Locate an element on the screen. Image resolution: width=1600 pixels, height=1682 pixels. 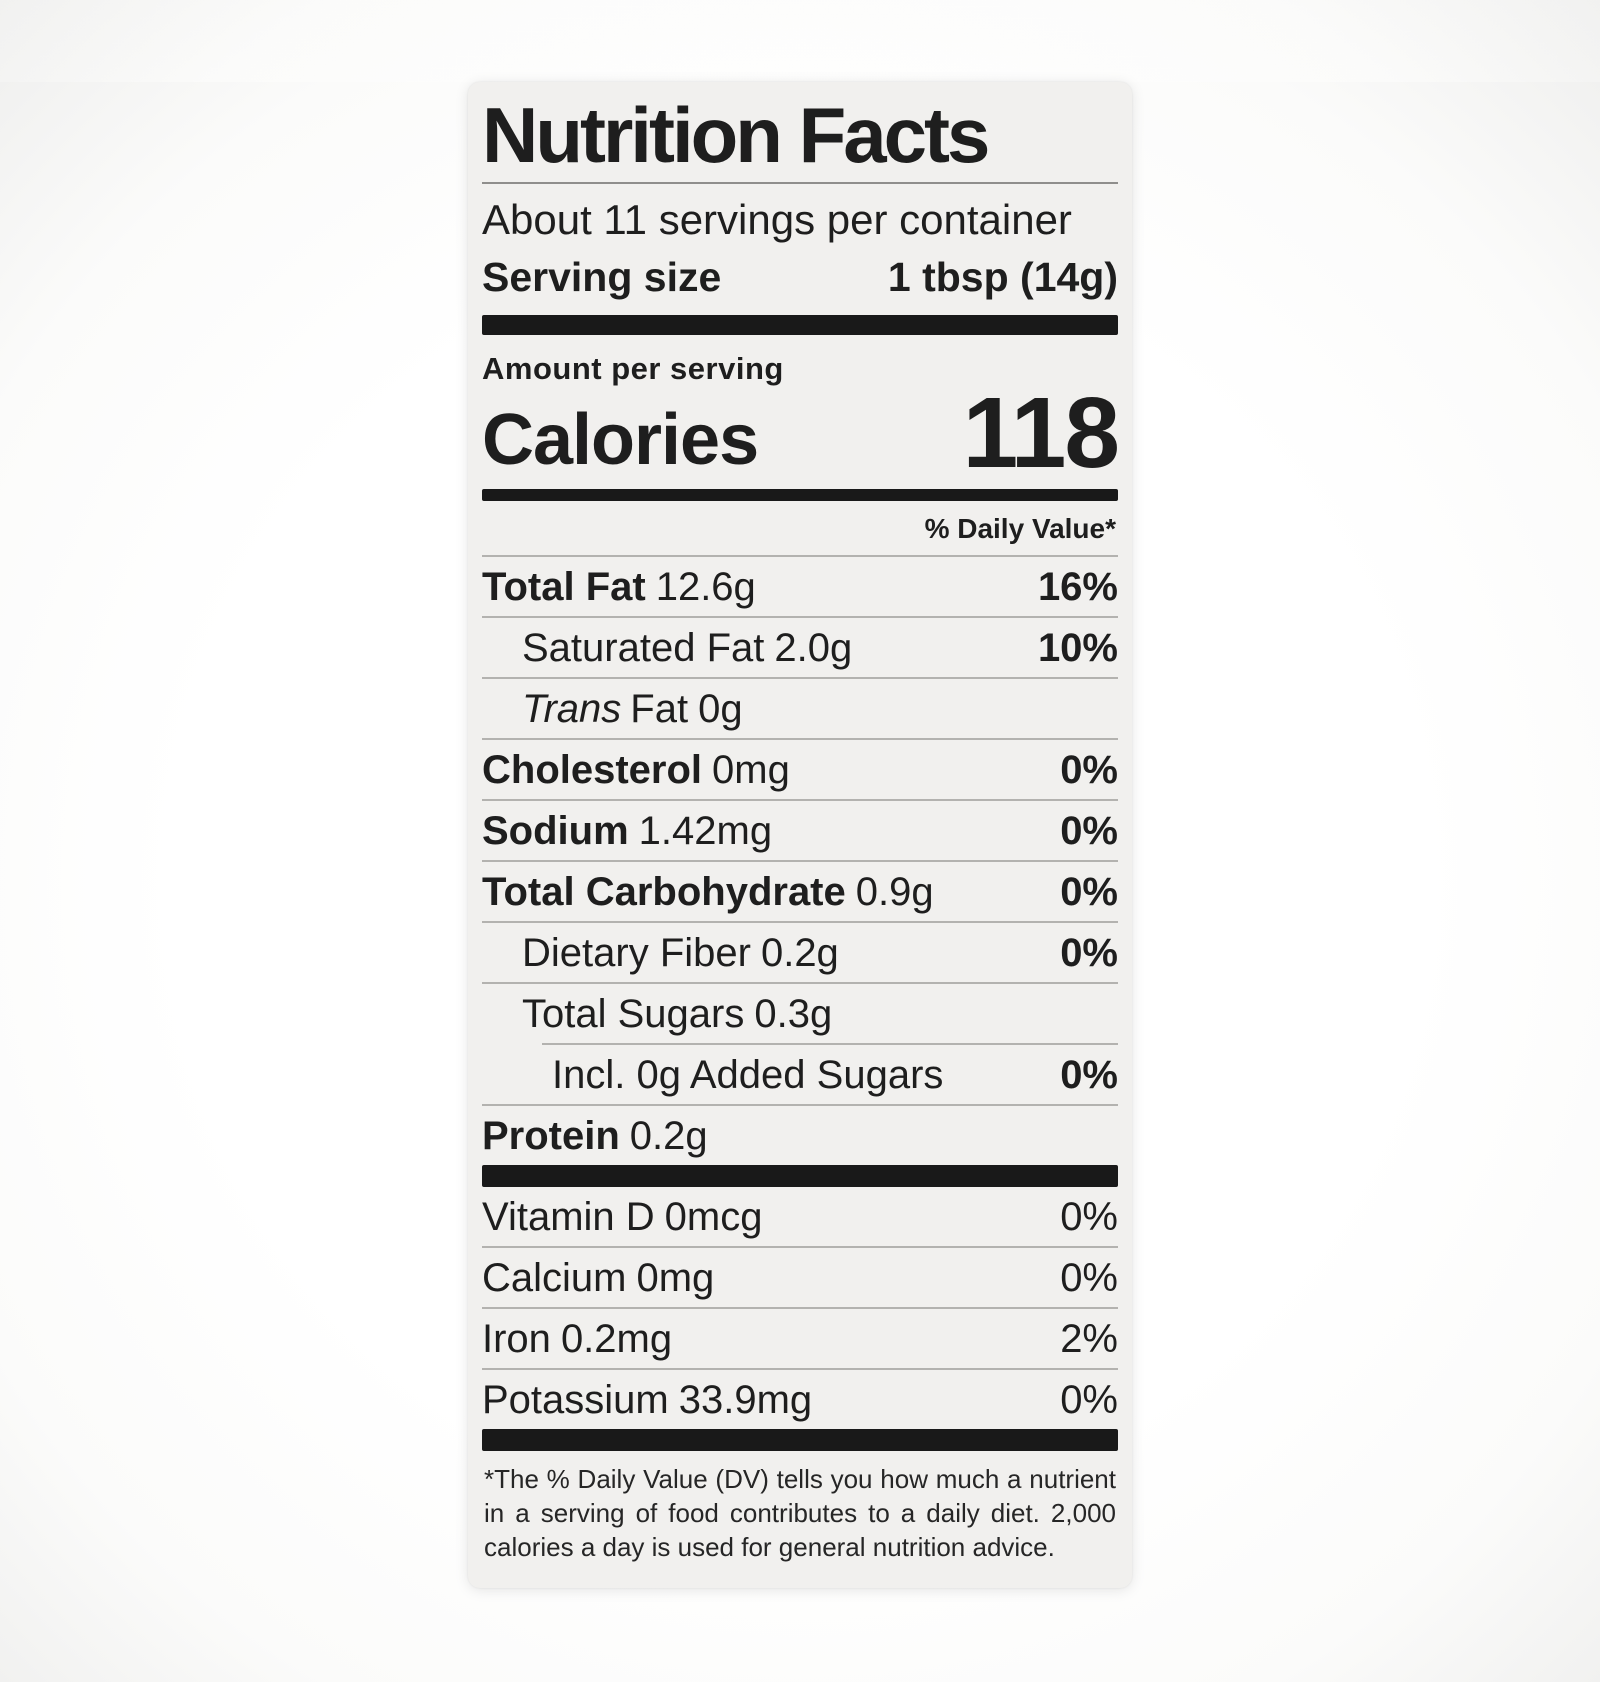
nutrient-amount: 1.42mg is located at coordinates (705, 831).